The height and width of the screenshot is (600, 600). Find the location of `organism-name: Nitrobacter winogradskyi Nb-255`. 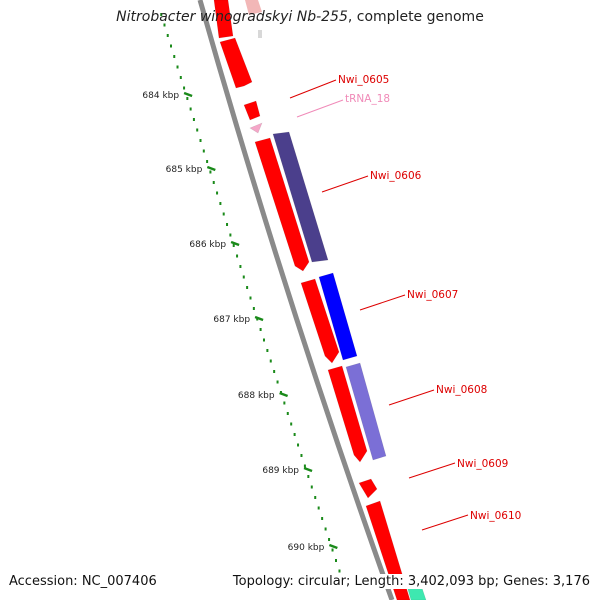

organism-name: Nitrobacter winogradskyi Nb-255 is located at coordinates (232, 17).